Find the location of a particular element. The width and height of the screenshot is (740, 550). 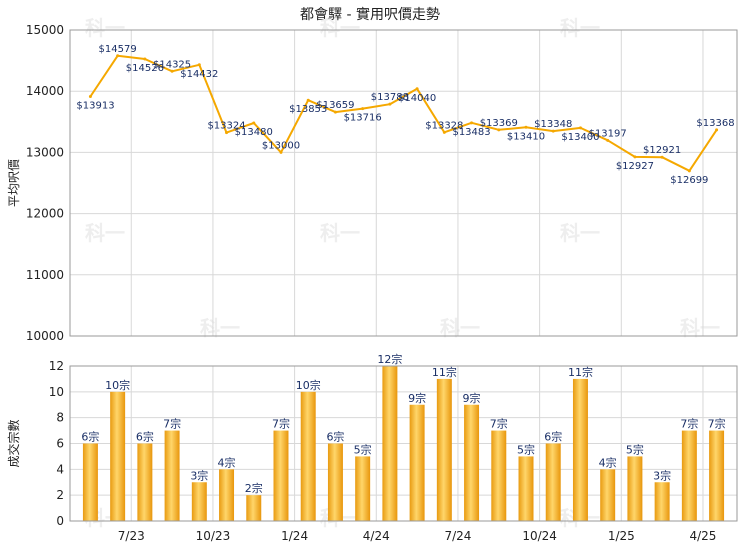

y-tick-label: 15000 is located at coordinates (45, 30).